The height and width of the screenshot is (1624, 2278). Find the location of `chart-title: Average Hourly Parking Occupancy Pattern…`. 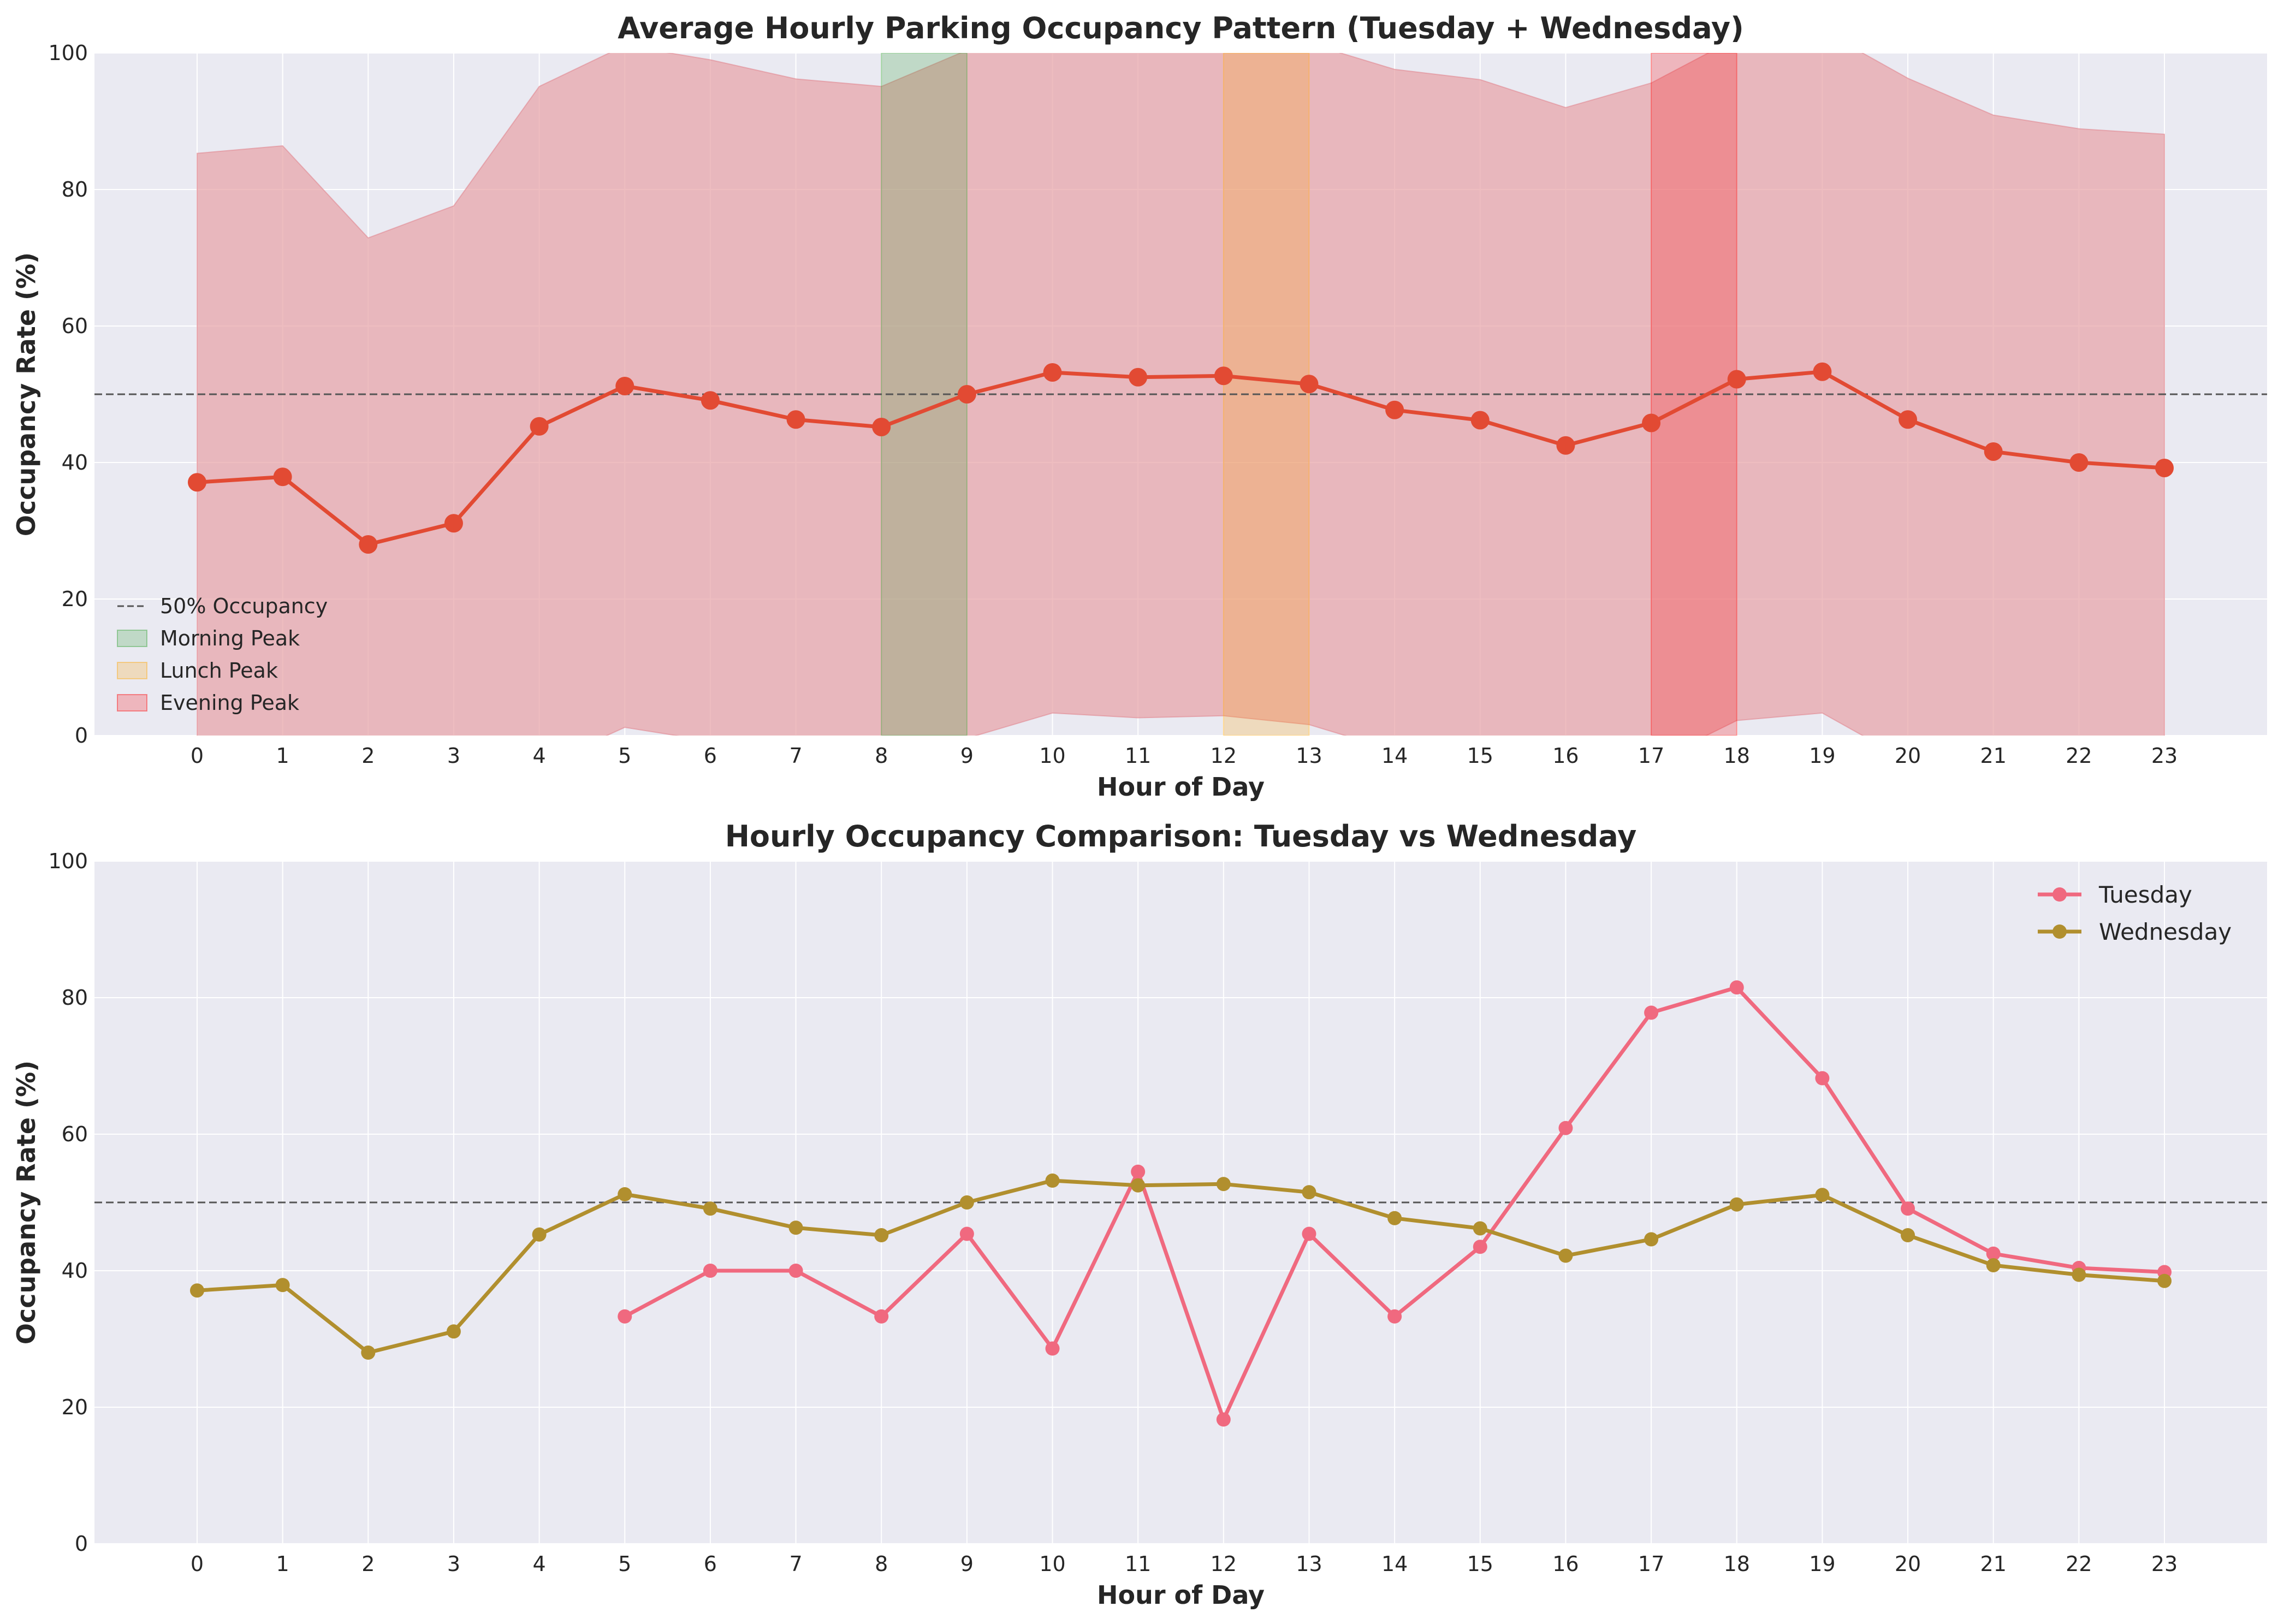

chart-title: Average Hourly Parking Occupancy Pattern… is located at coordinates (1181, 28).